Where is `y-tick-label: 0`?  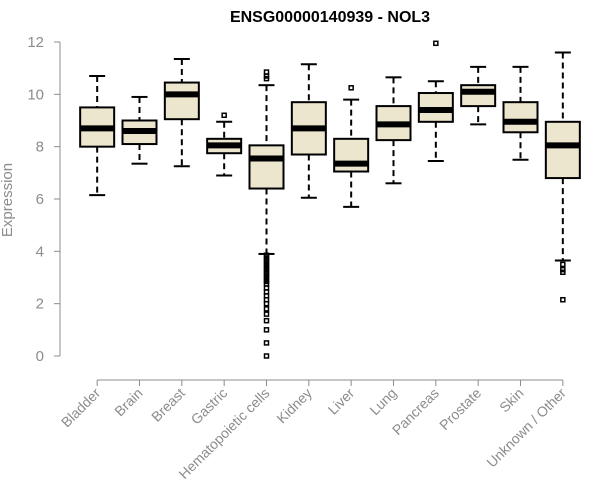
y-tick-label: 0 is located at coordinates (40, 356).